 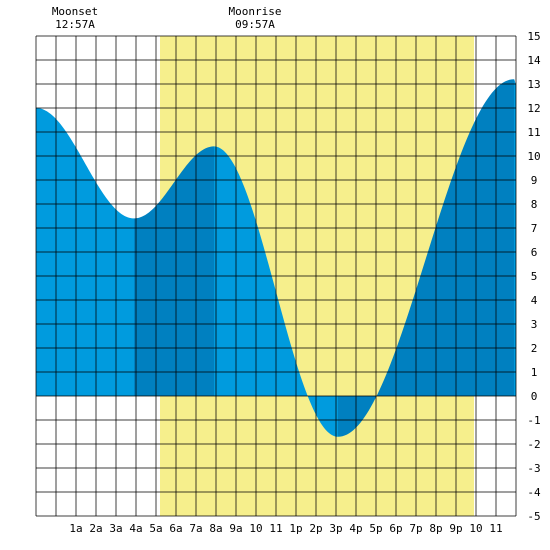 What do you see at coordinates (255, 24) in the screenshot?
I see `annotation-time: 09:57A` at bounding box center [255, 24].